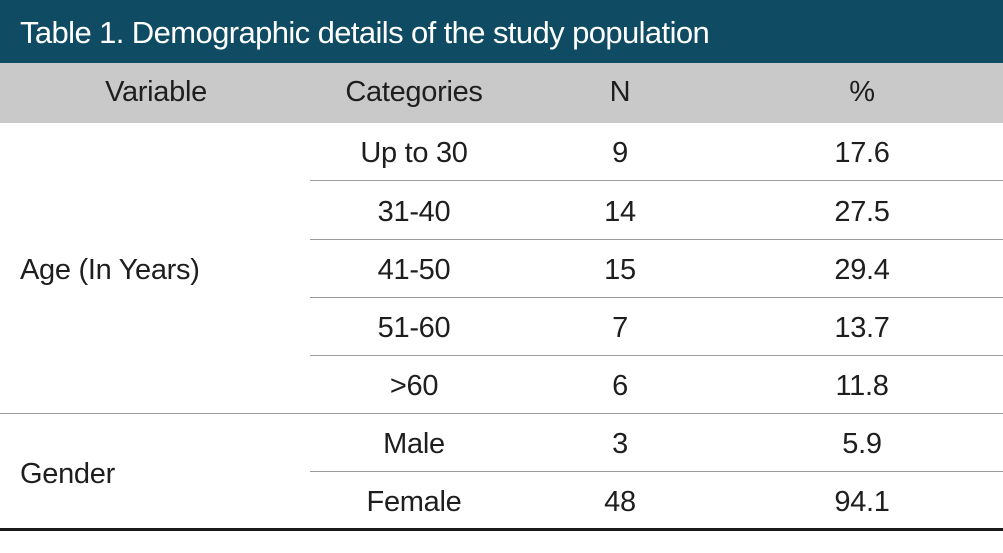 This screenshot has width=1003, height=553. Describe the element at coordinates (501, 413) in the screenshot. I see `group-divider` at that location.